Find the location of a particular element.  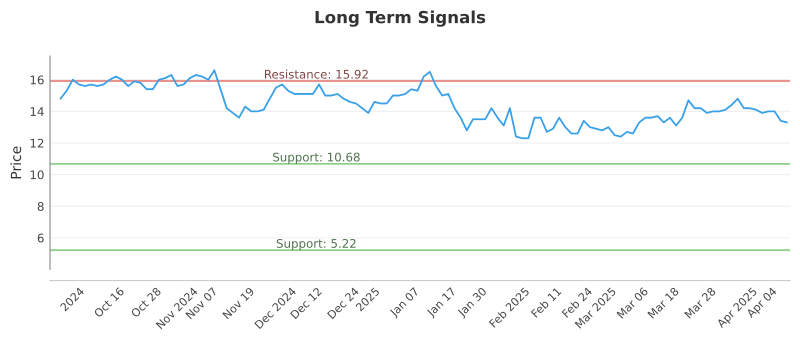

y-axis-title: Price is located at coordinates (16, 162).